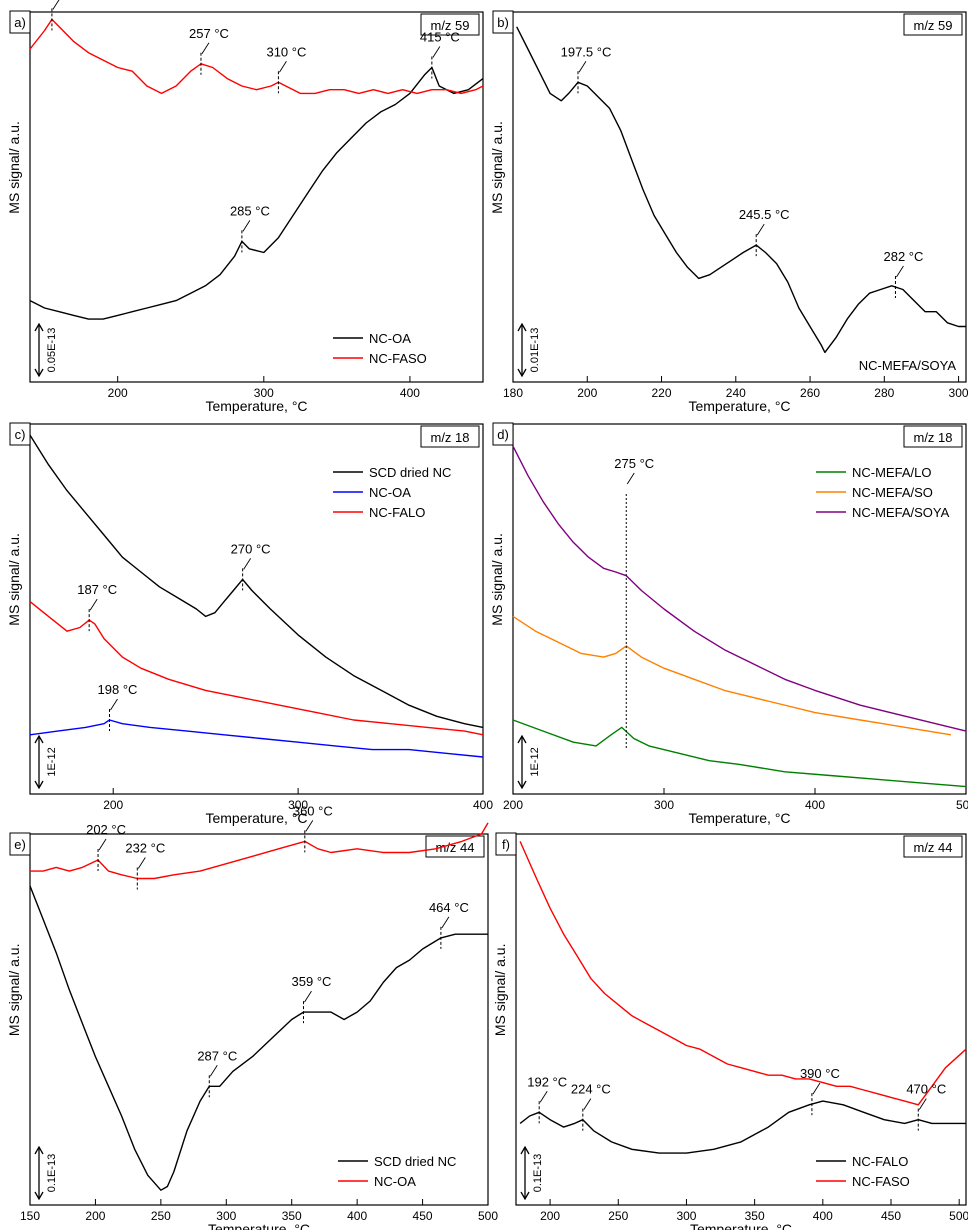  Describe the element at coordinates (764, 214) in the screenshot. I see `peak-label: 245.5 °C` at that location.